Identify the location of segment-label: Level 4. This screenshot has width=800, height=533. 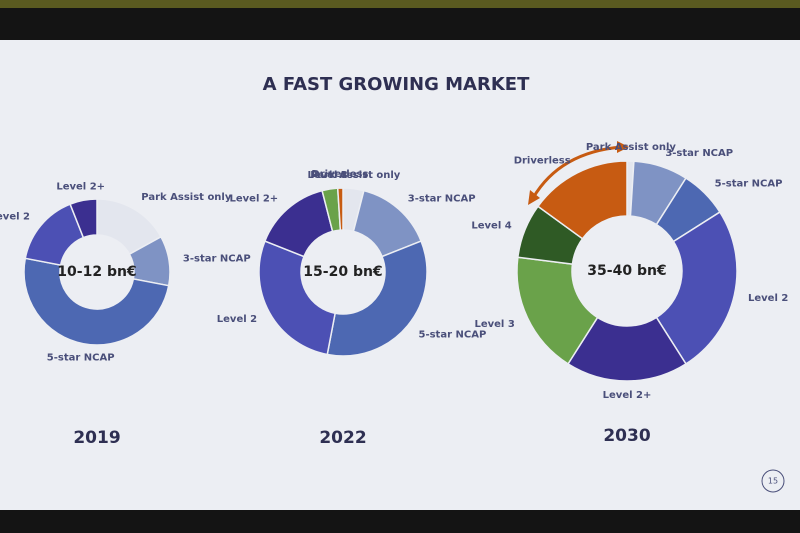
(491, 225).